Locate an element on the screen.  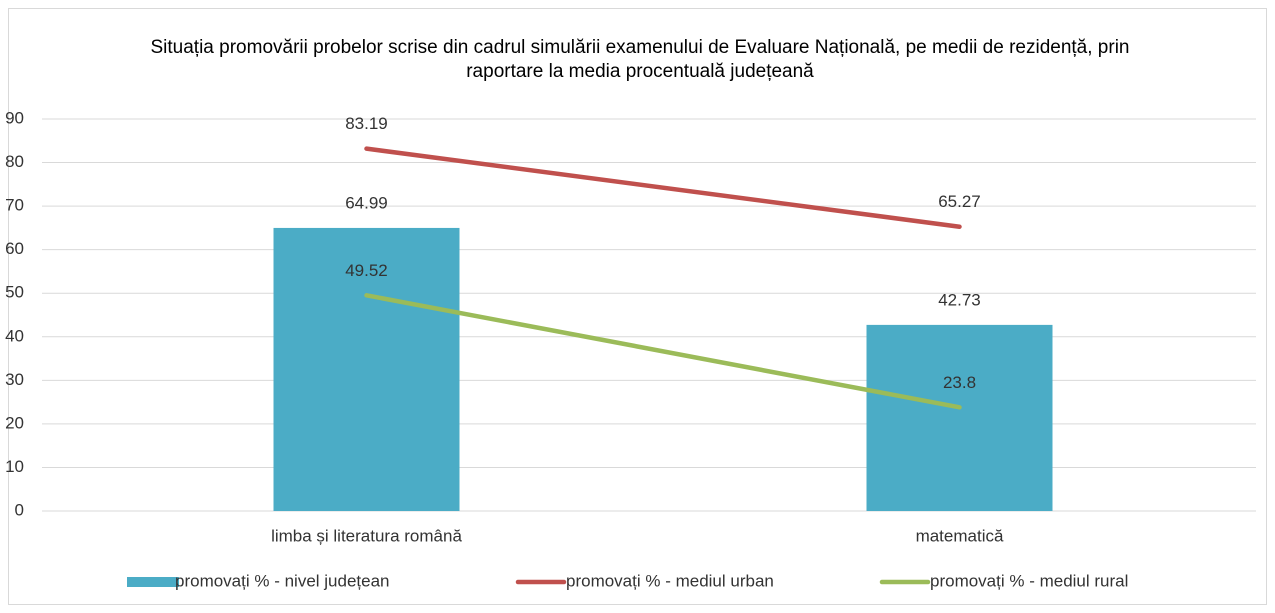
legend-swatch is located at coordinates (153, 582).